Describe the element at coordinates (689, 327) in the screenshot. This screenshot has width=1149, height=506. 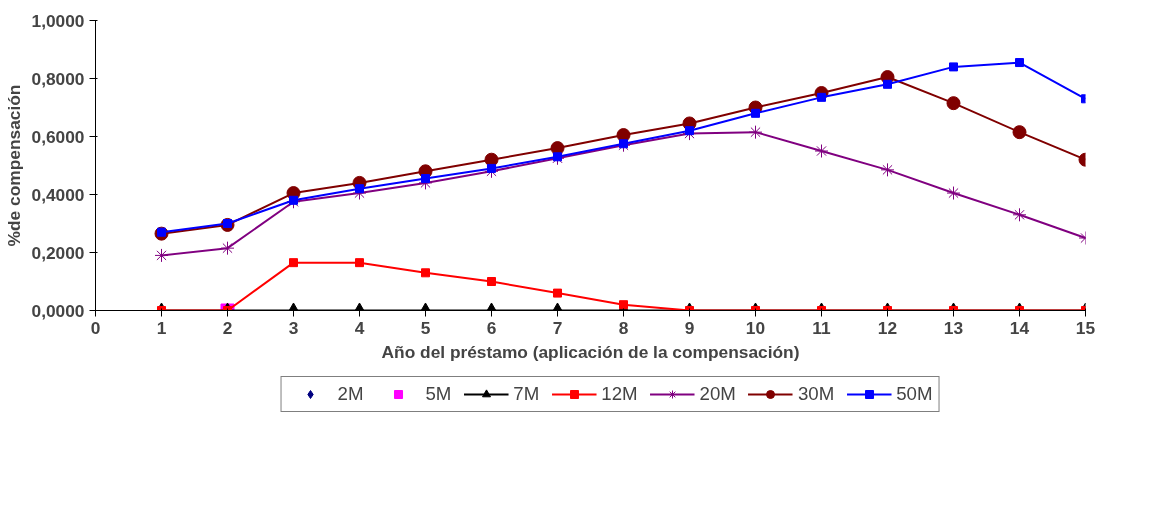
I see `x-tick-label: 9` at that location.